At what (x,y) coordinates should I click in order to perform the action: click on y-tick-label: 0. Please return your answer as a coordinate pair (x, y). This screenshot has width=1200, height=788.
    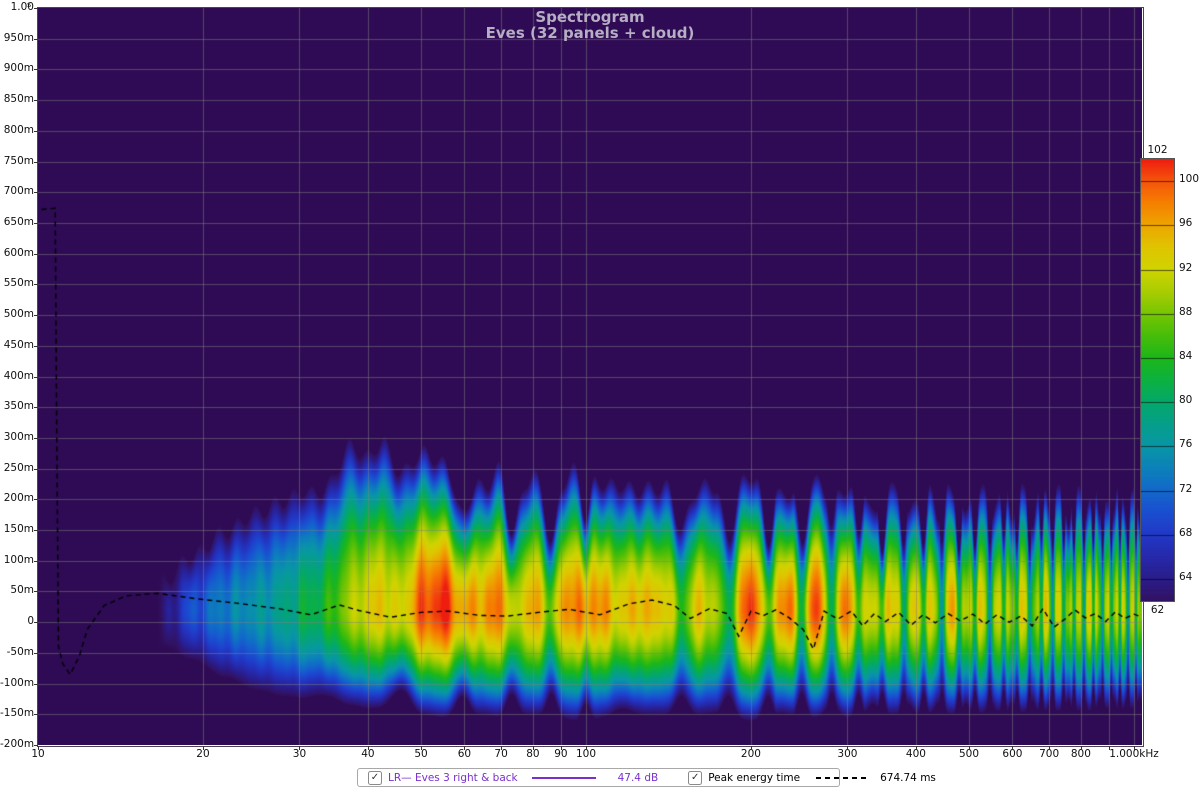
    Looking at the image, I should click on (30, 621).